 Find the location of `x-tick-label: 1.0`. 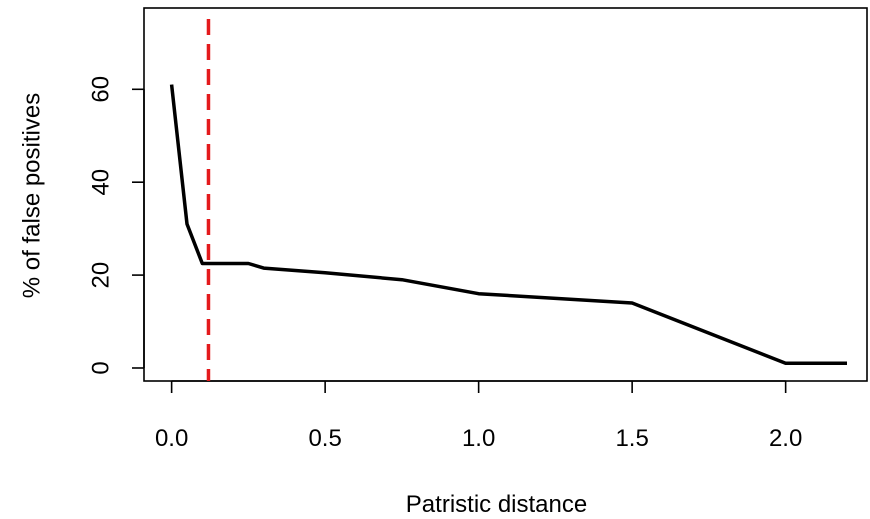

x-tick-label: 1.0 is located at coordinates (478, 438).